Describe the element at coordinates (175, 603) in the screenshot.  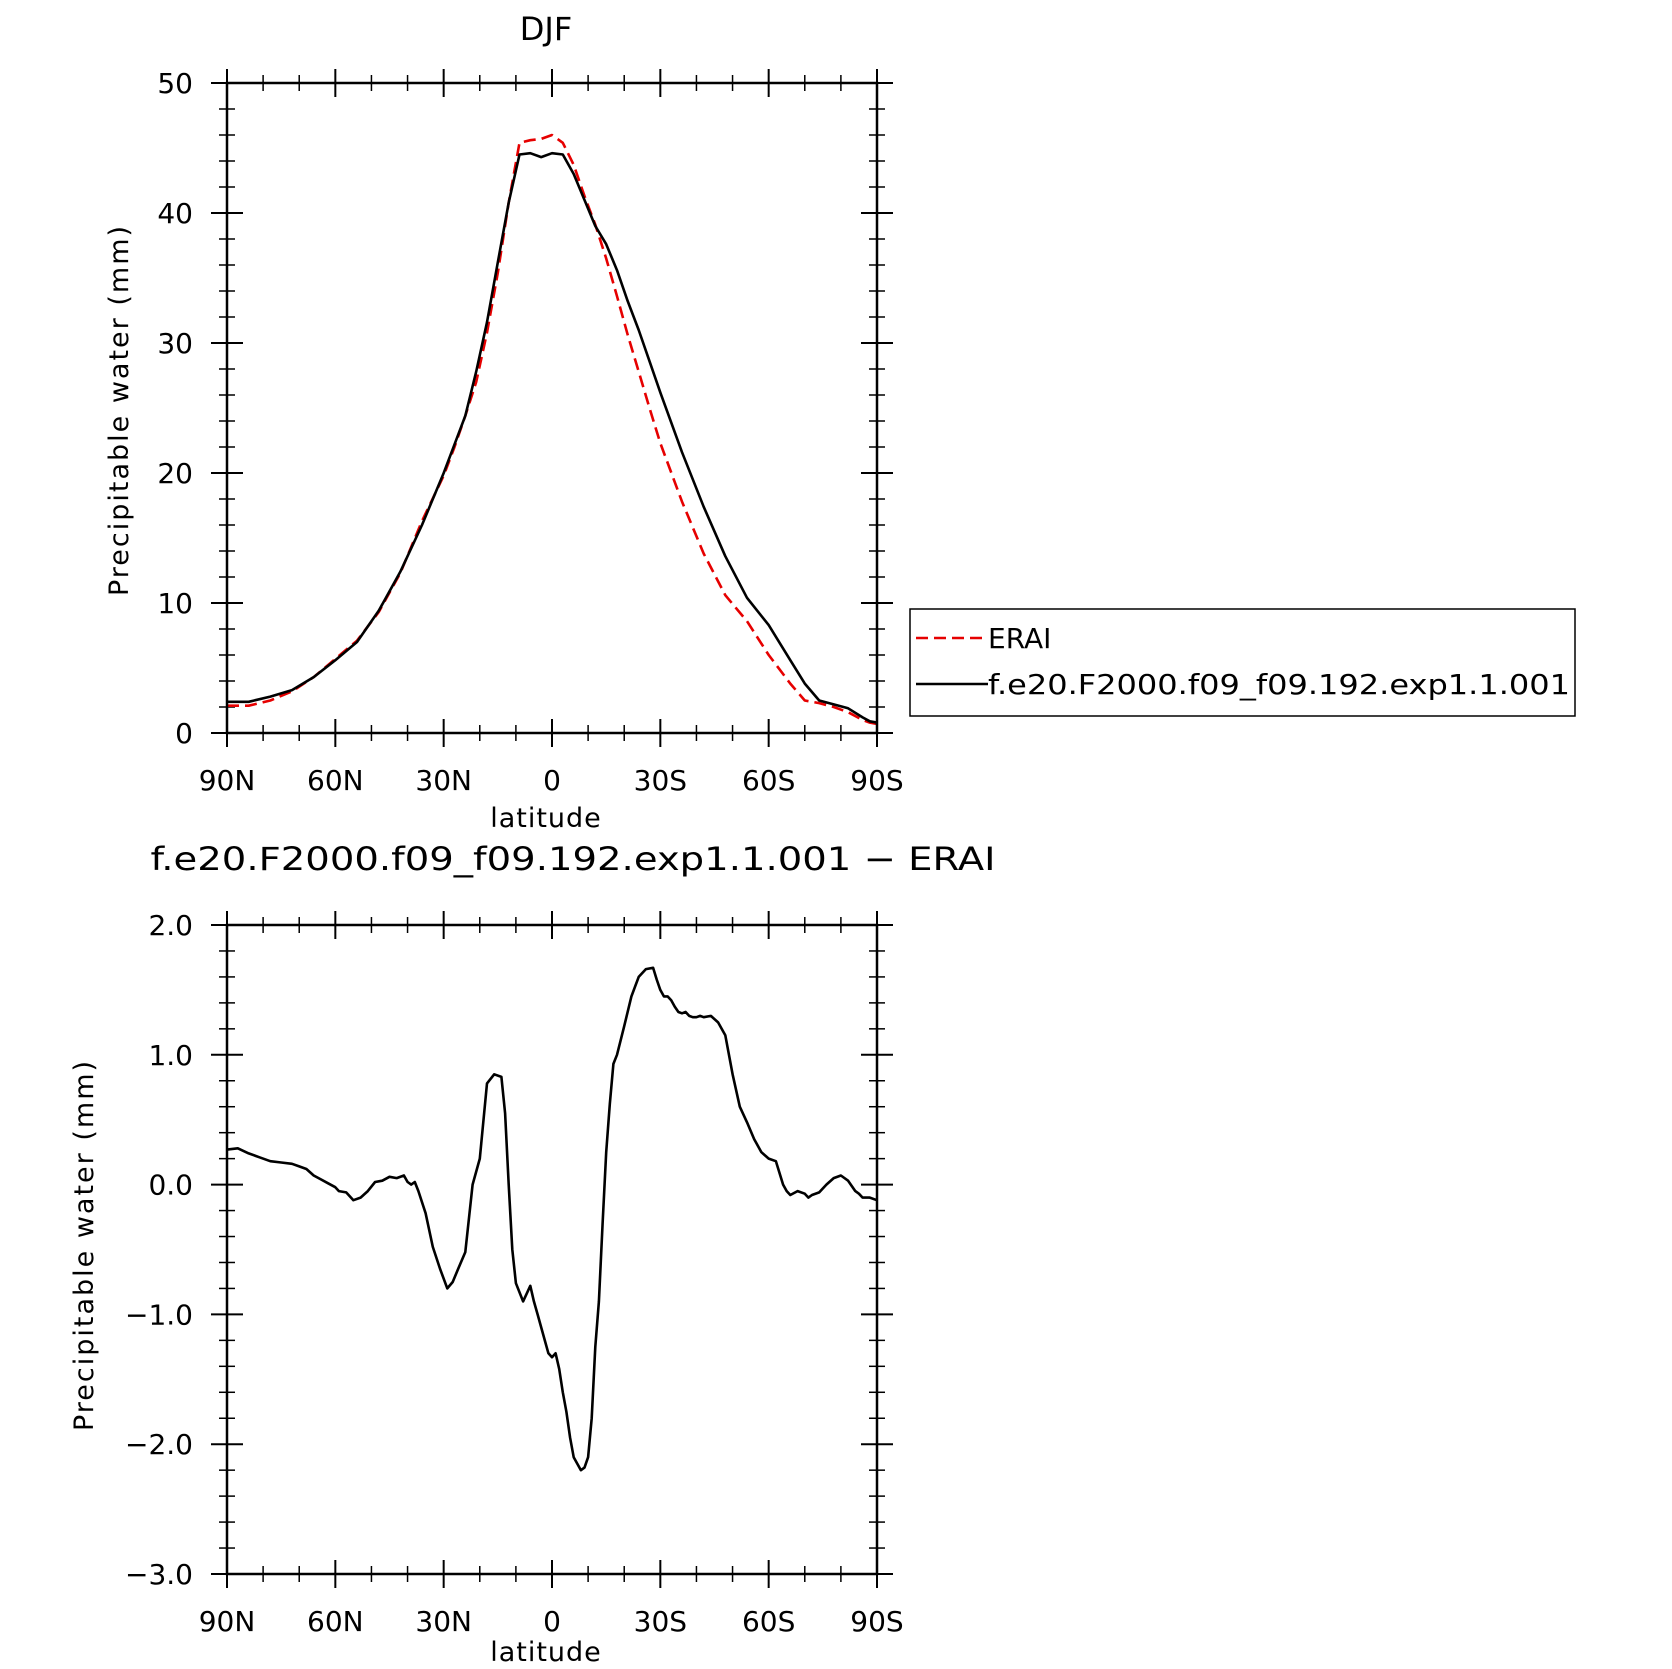
I see `top-y-tick-label: 10` at that location.